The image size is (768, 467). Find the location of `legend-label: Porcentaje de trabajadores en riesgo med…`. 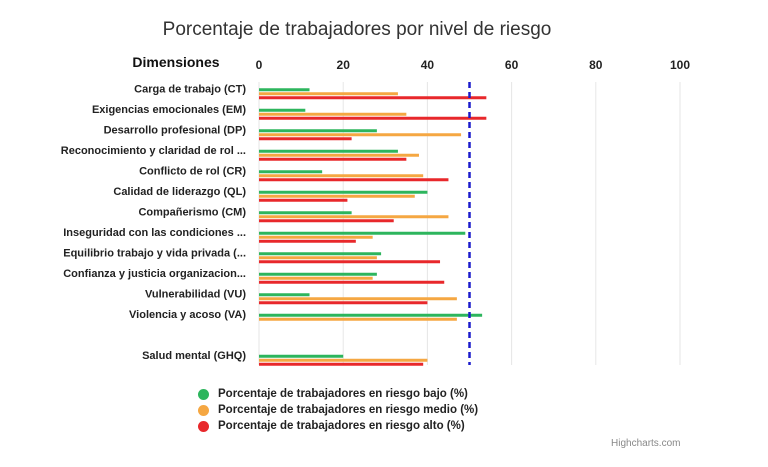

legend-label: Porcentaje de trabajadores en riesgo med… is located at coordinates (348, 410).